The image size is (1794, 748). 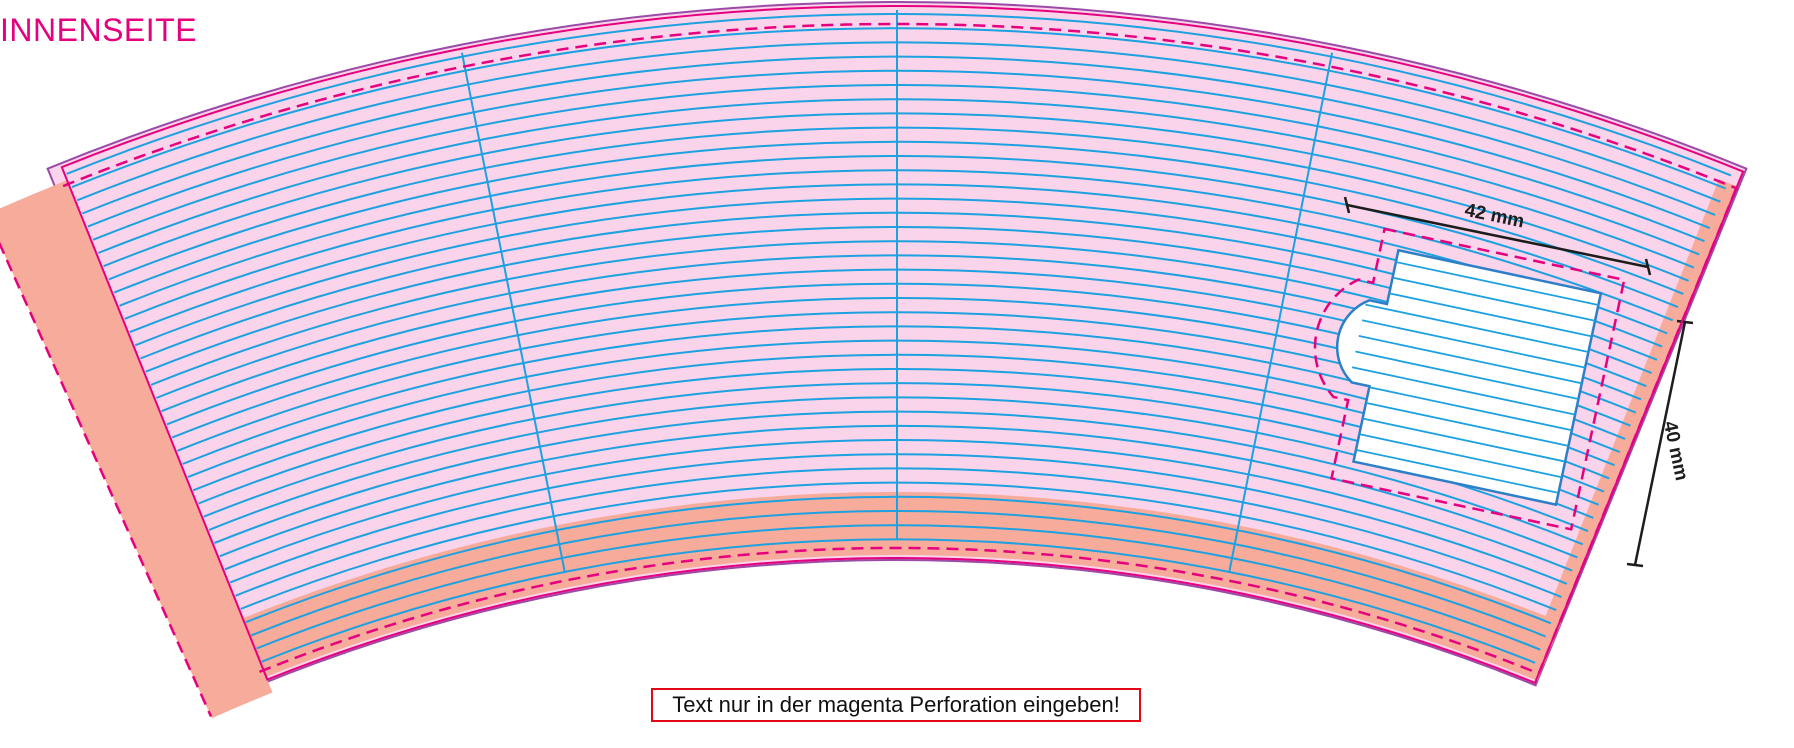 I want to click on perforation-window, so click(x=1469, y=379).